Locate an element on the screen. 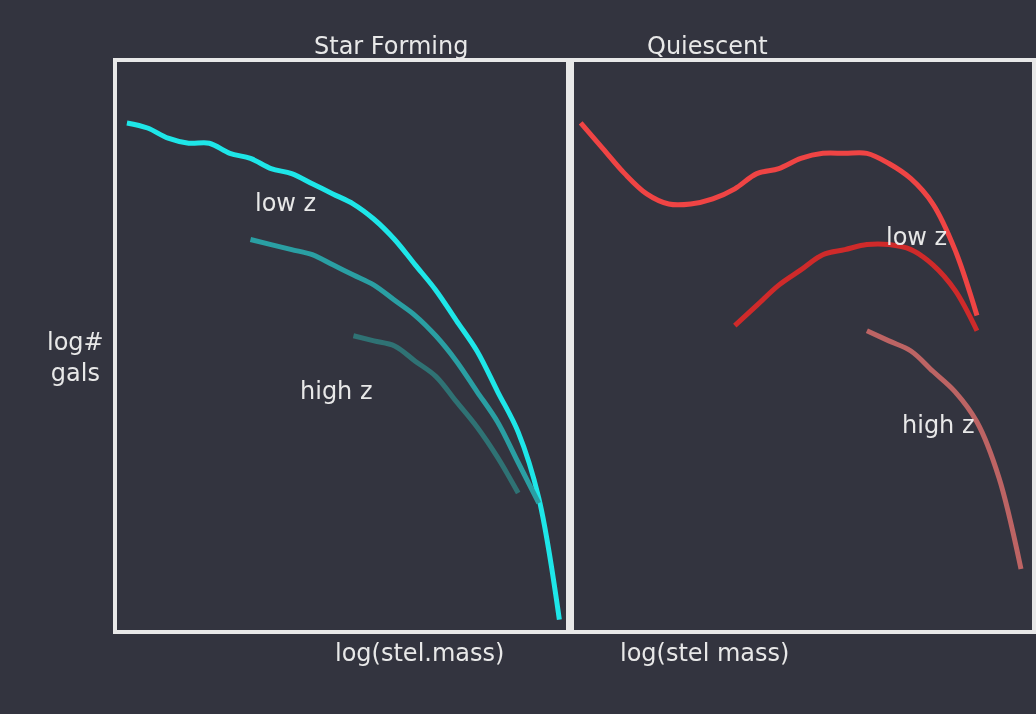 The width and height of the screenshot is (1036, 714). chart-title: Star Forming is located at coordinates (391, 46).